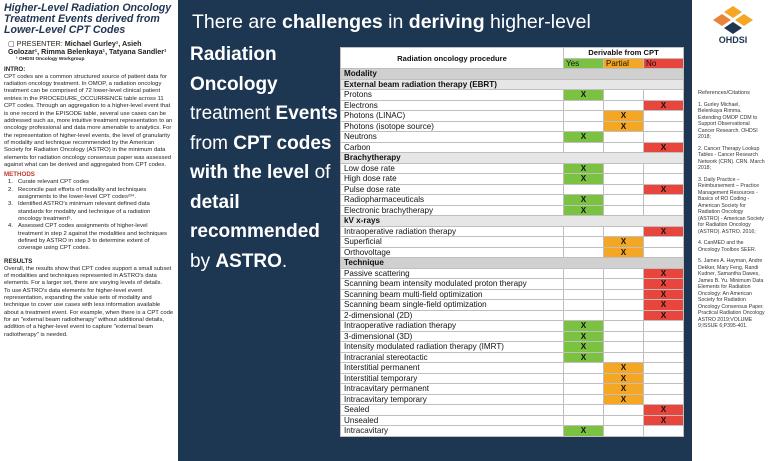 This screenshot has width=768, height=461. I want to click on table-row: Intracranial stereotactic X, so click(512, 357).